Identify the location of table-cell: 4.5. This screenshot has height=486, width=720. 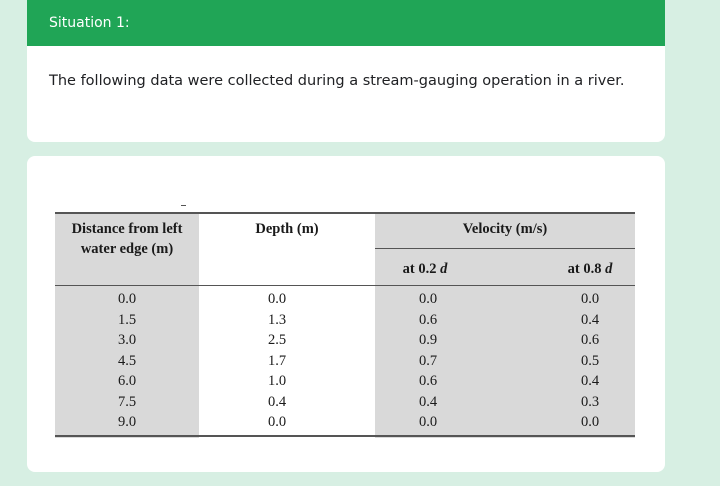
(127, 360).